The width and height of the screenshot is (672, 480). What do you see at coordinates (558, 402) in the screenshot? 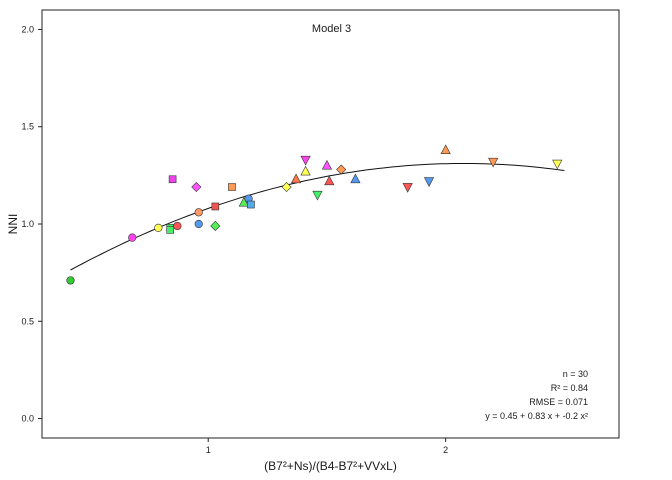
I see `stat-rmse: RMSE = 0.071` at bounding box center [558, 402].